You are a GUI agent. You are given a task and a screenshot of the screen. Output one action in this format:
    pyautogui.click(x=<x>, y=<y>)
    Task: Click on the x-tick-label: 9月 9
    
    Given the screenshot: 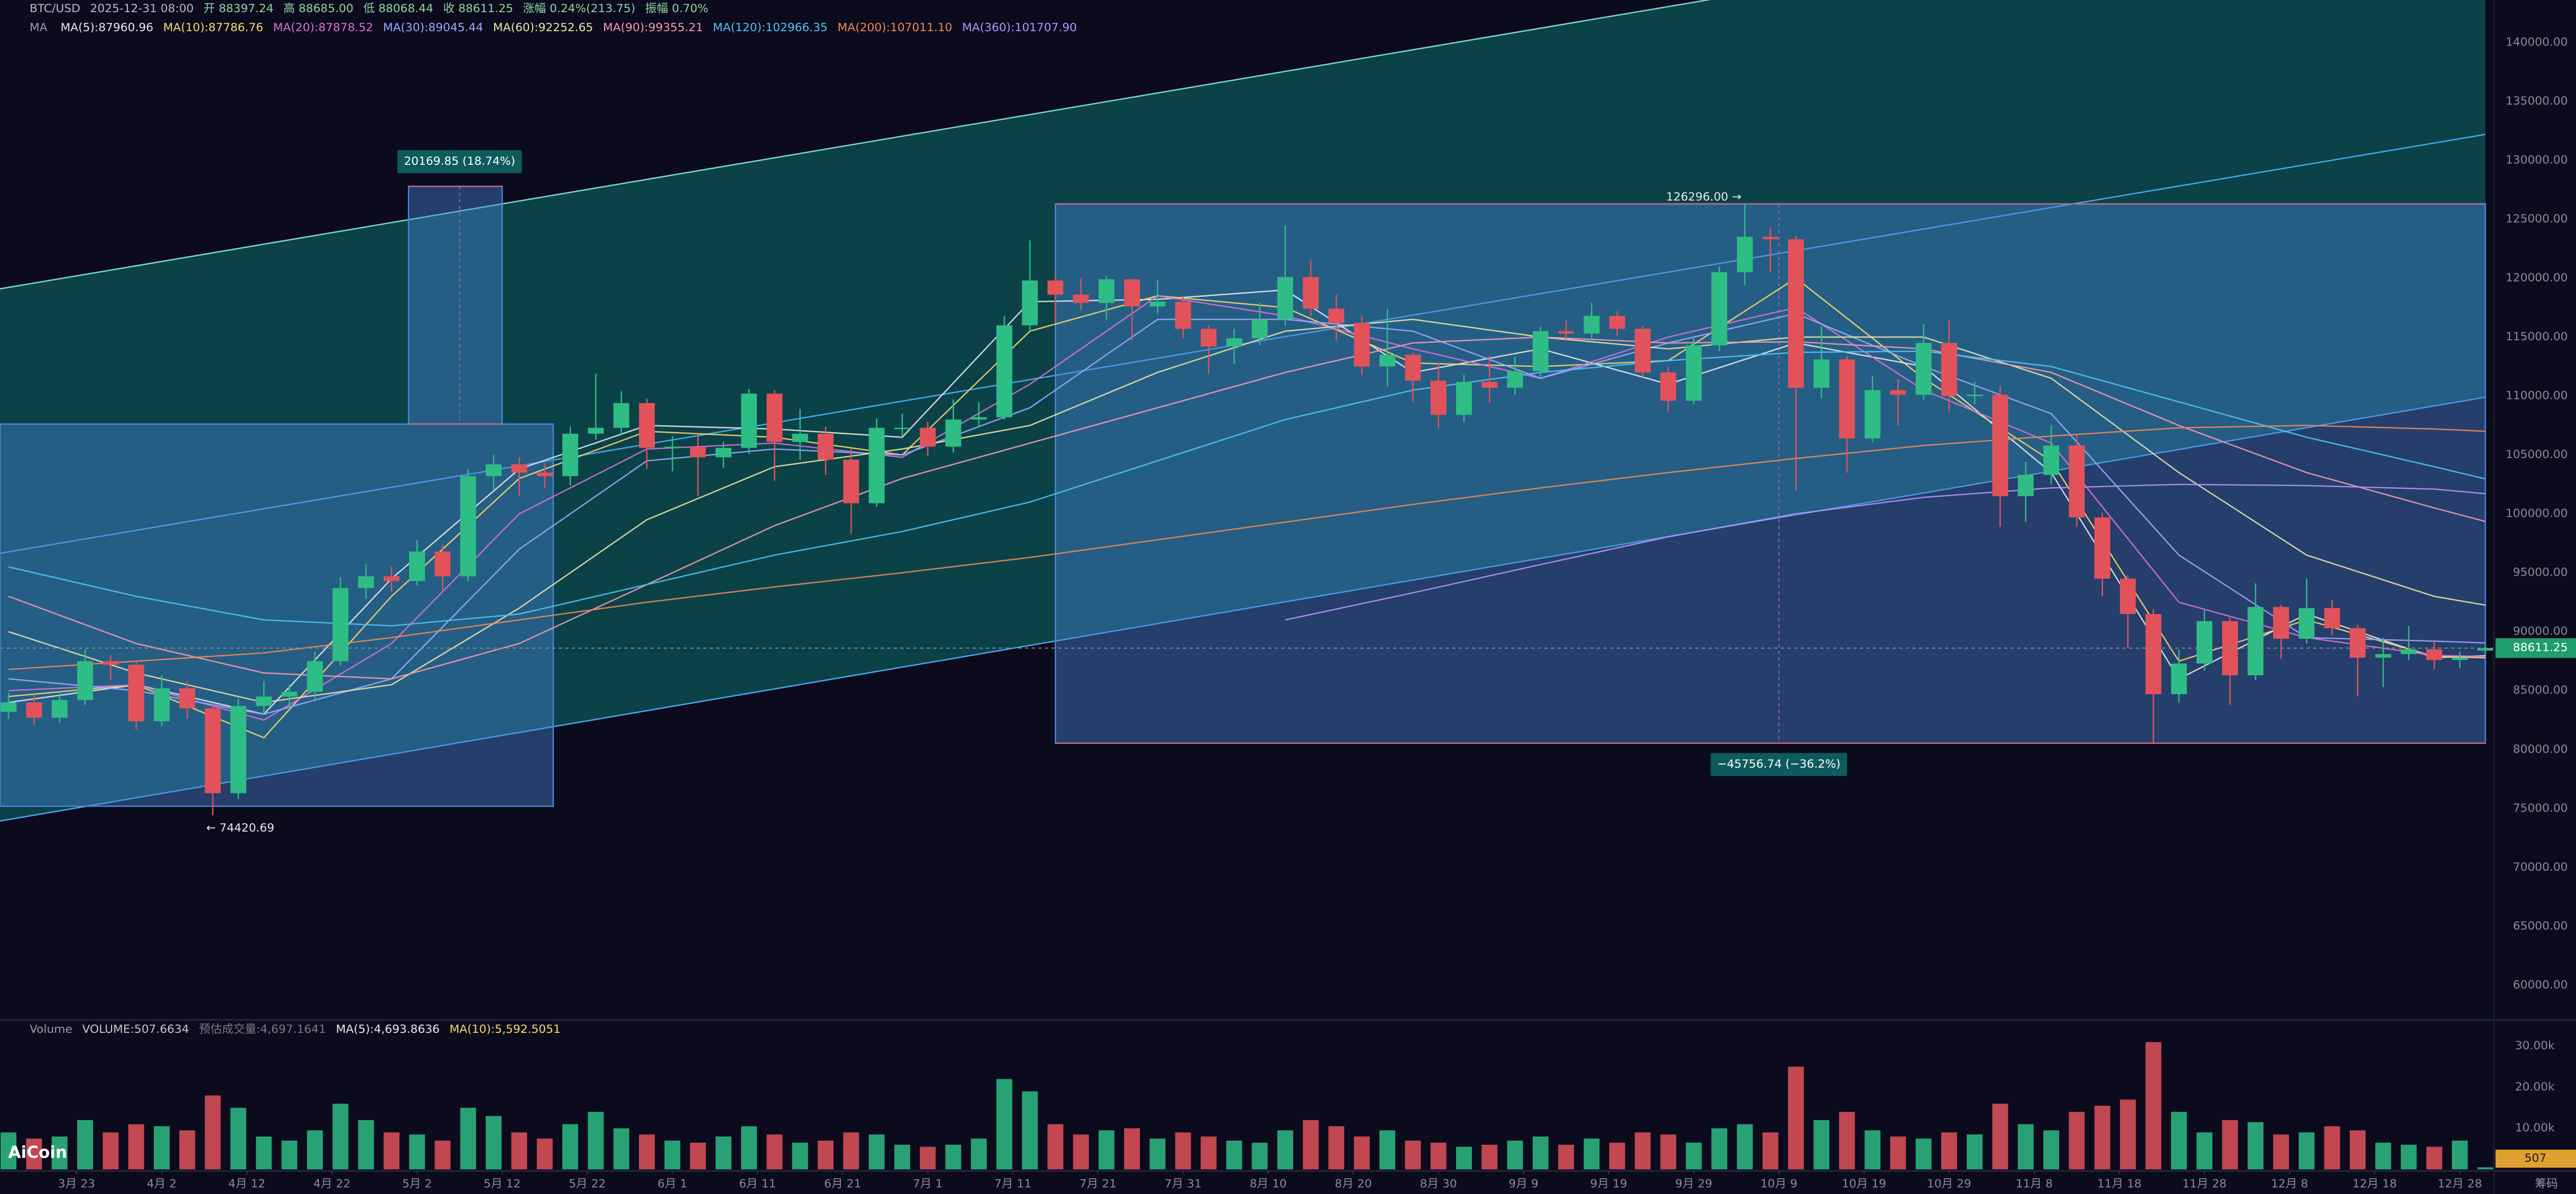 What is the action you would take?
    pyautogui.click(x=1524, y=1183)
    